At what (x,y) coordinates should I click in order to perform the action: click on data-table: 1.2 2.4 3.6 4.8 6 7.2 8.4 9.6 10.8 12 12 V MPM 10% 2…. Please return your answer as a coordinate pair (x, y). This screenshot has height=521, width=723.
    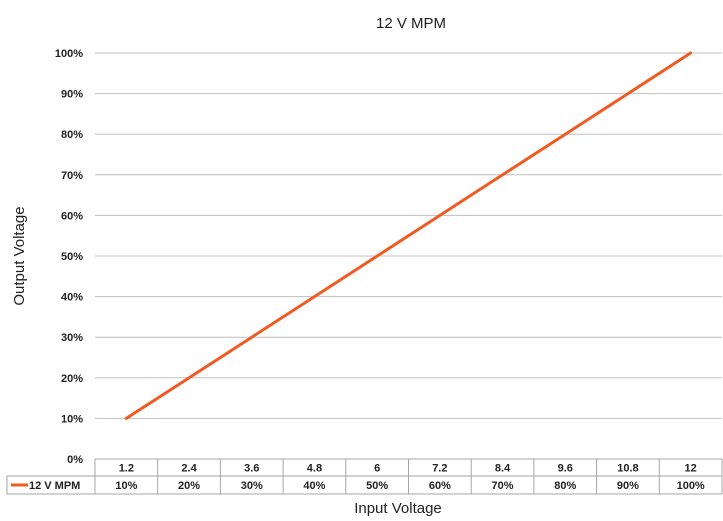
    Looking at the image, I should click on (364, 476).